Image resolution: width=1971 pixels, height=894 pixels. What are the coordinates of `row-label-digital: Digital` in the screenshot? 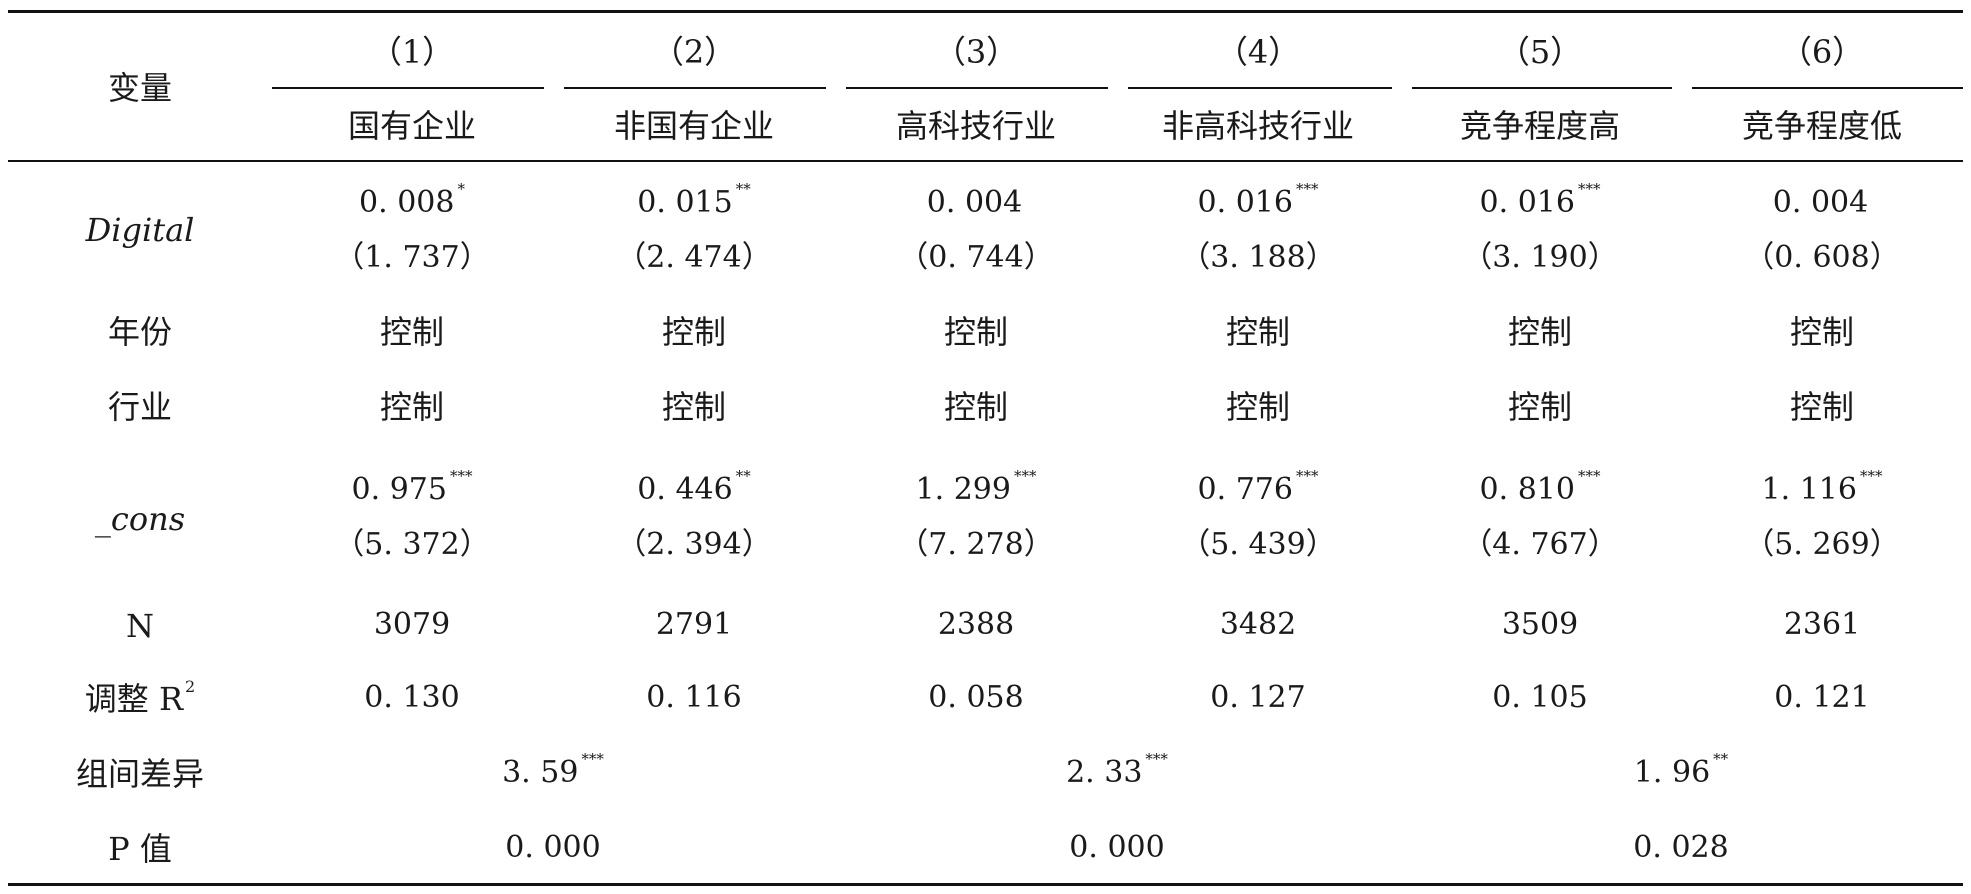 It's located at (140, 230).